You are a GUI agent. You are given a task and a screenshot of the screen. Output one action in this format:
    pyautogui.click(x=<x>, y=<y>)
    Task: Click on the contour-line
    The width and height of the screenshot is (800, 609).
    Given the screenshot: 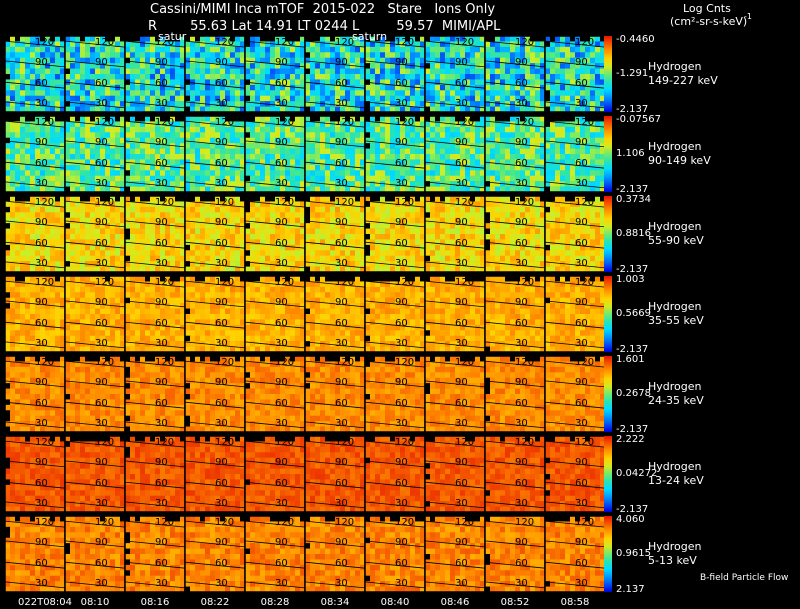 What is the action you would take?
    pyautogui.click(x=35, y=204)
    